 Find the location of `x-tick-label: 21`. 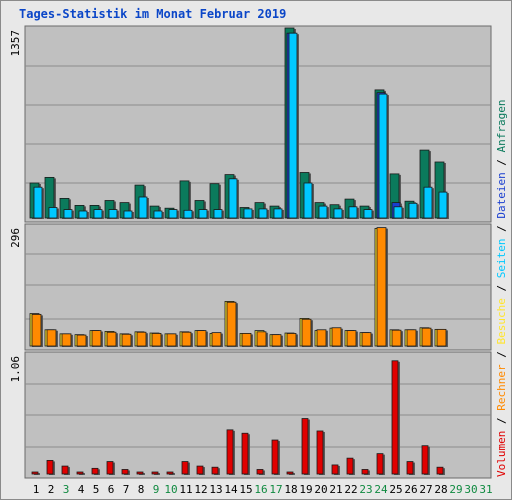

x-tick-label: 21 is located at coordinates (335, 489).